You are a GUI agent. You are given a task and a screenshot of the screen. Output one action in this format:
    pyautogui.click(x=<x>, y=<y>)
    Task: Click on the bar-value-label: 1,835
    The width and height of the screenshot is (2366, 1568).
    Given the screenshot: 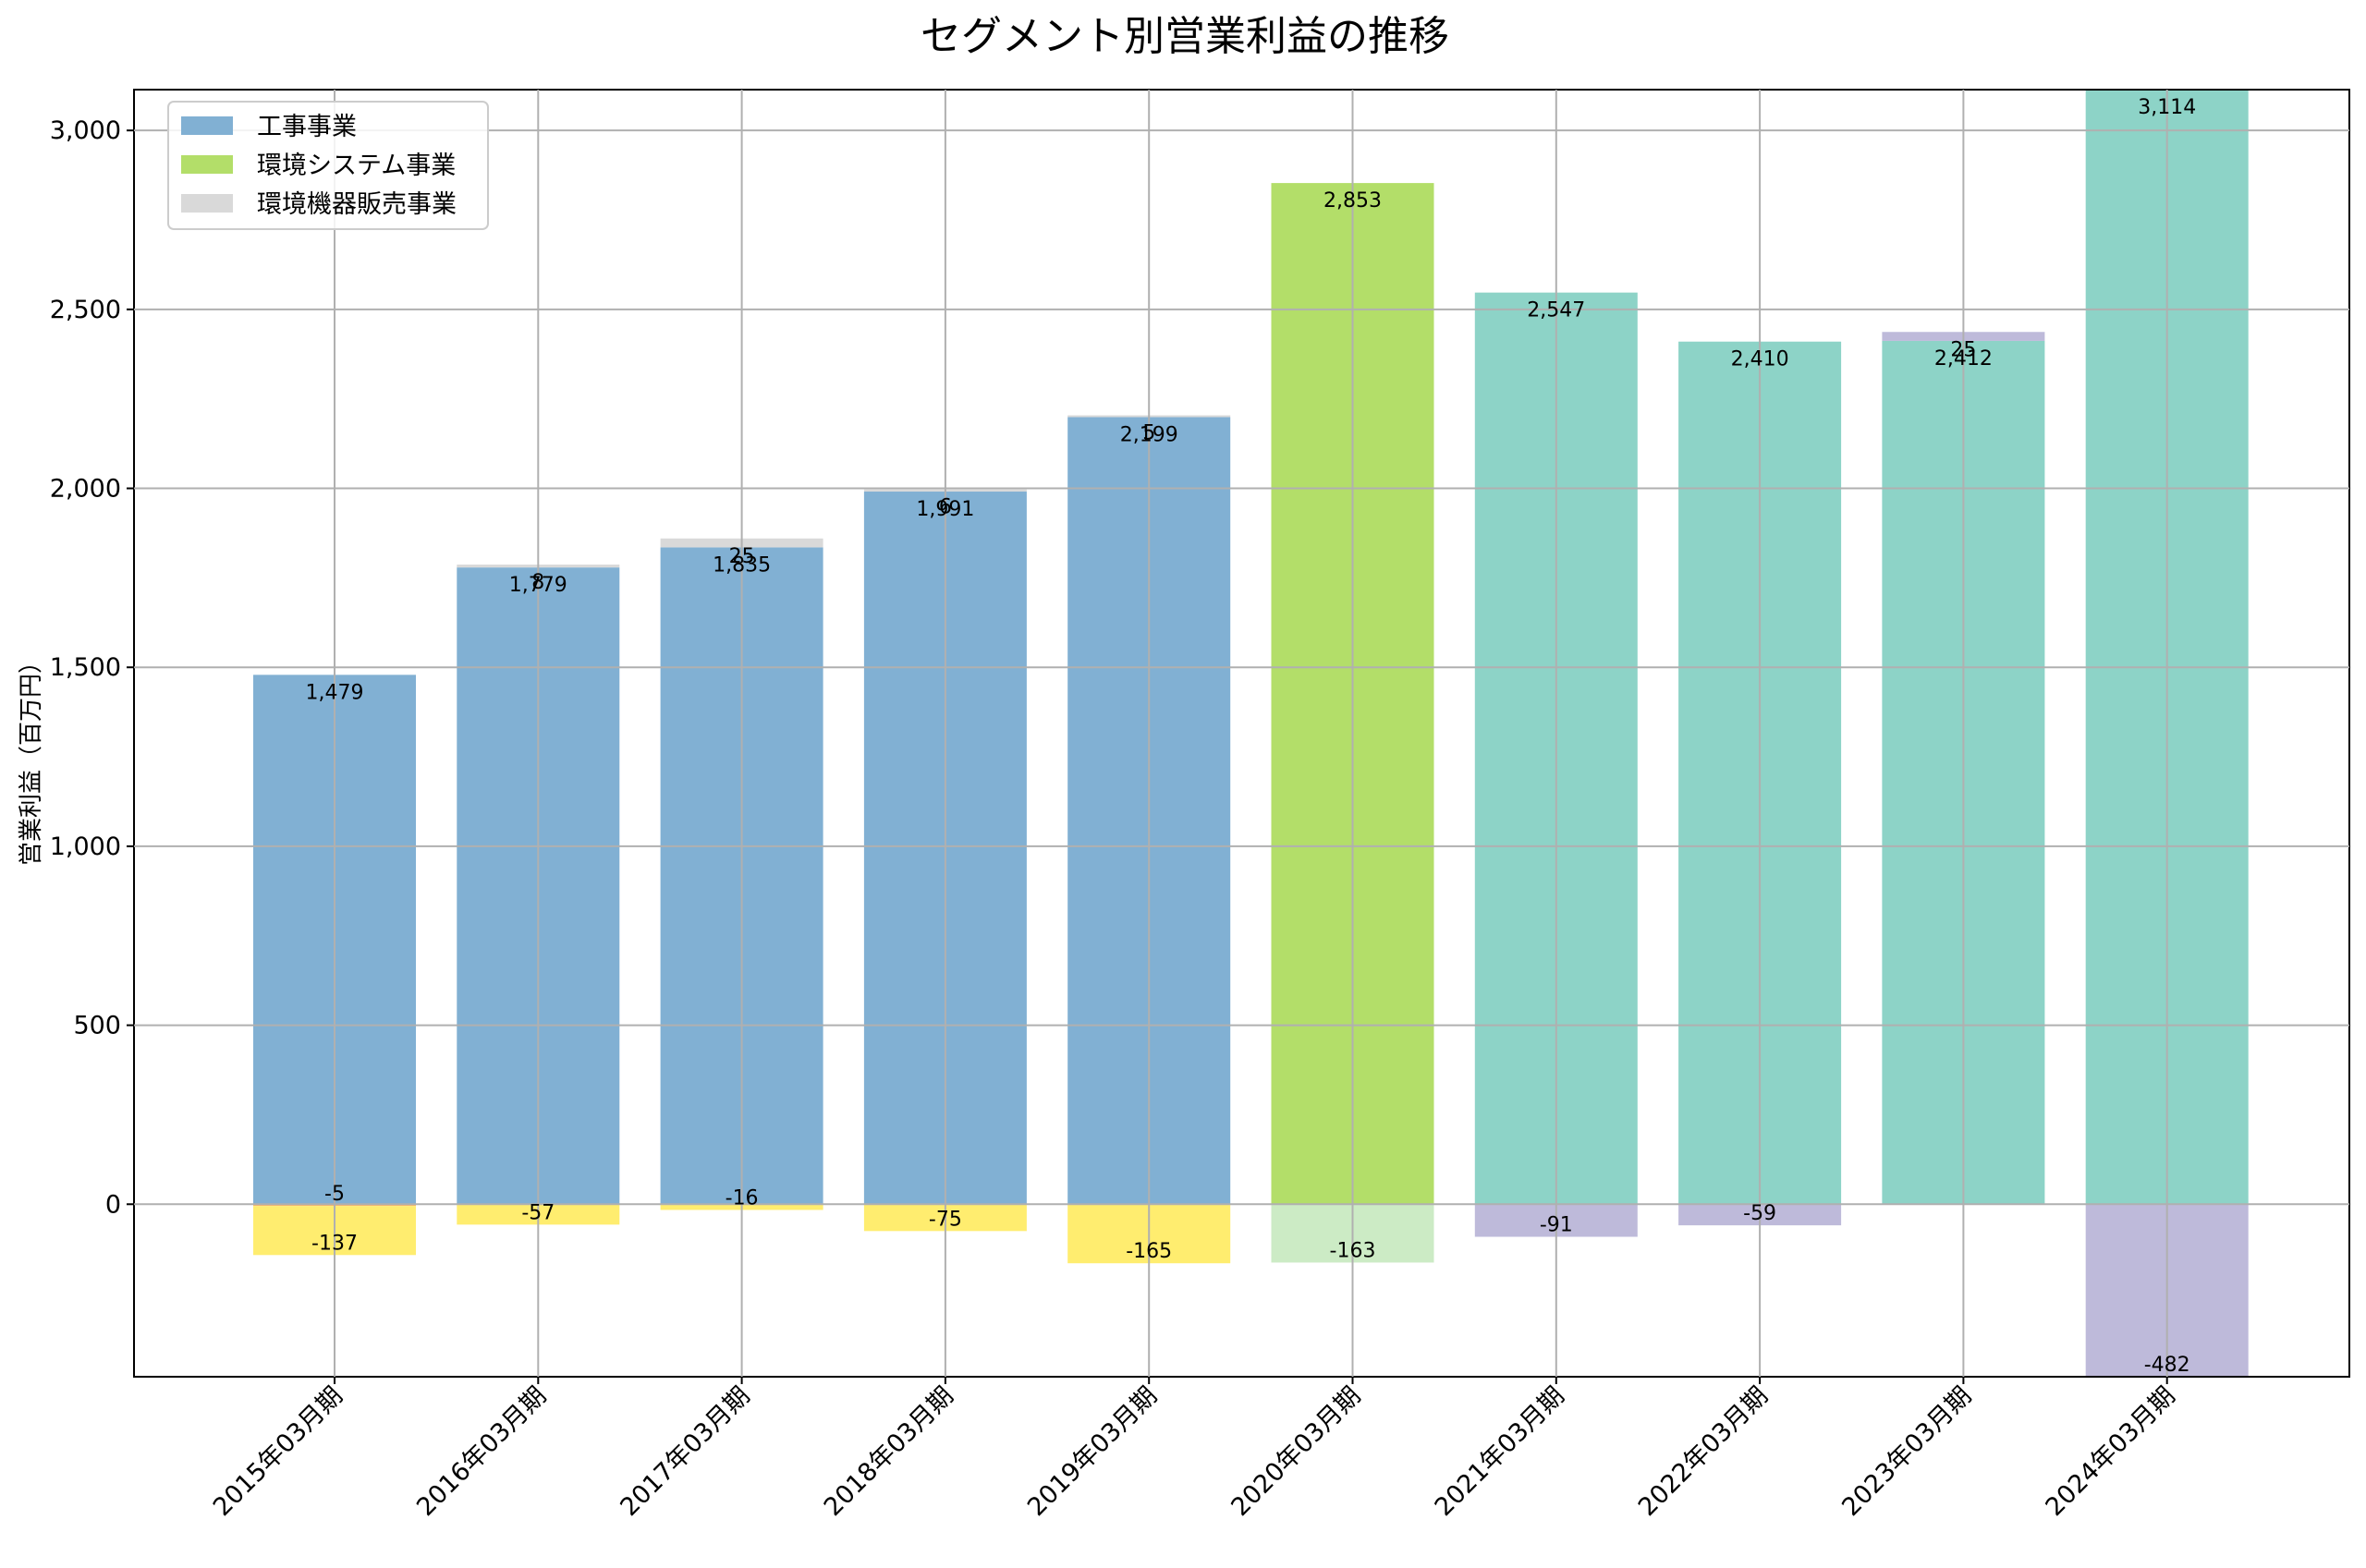 What is the action you would take?
    pyautogui.click(x=742, y=565)
    